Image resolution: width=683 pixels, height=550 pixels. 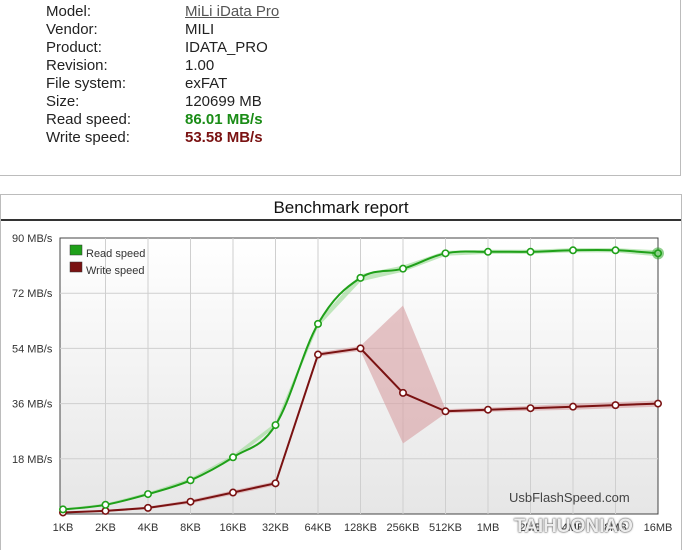 What do you see at coordinates (32, 294) in the screenshot?
I see `y-tick-label: 72 MB/s` at bounding box center [32, 294].